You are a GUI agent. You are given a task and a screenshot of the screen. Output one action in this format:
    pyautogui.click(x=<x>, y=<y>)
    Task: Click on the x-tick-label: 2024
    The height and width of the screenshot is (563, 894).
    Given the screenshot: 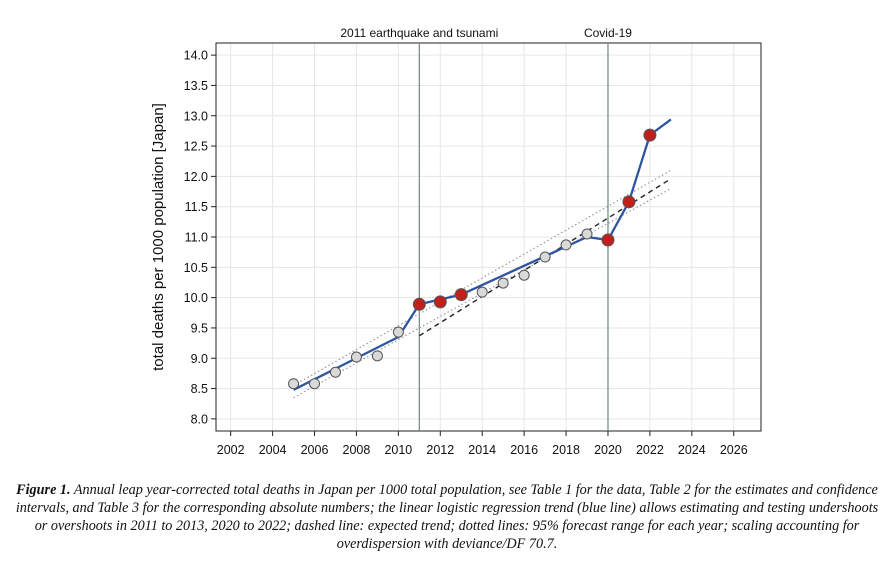 What is the action you would take?
    pyautogui.click(x=692, y=450)
    